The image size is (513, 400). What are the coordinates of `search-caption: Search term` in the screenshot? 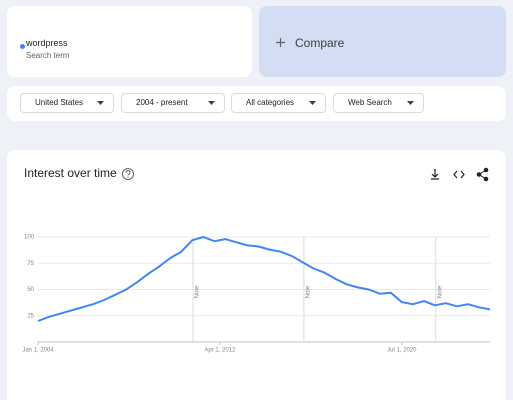 It's located at (48, 55).